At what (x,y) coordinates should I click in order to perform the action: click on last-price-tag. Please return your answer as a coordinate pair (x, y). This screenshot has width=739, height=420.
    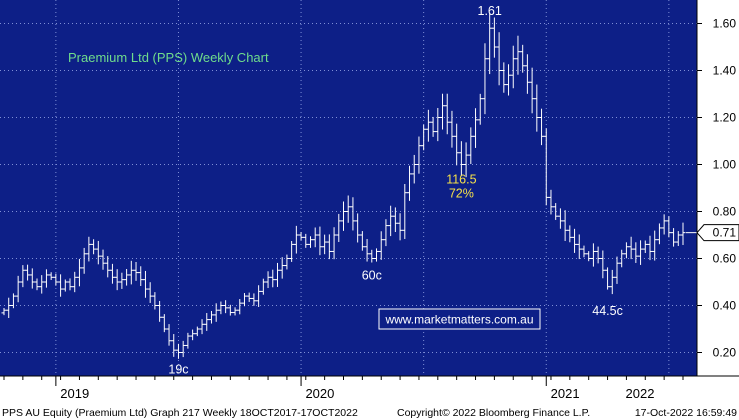
    Looking at the image, I should click on (717, 233).